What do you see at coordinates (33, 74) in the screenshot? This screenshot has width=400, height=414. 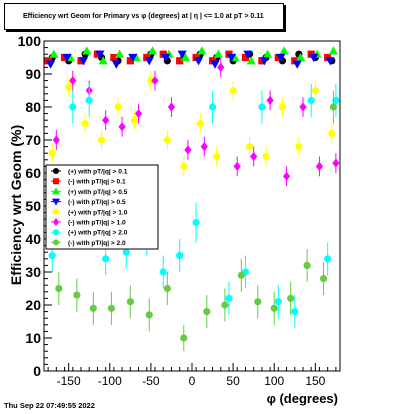 I see `y-tick-label: 90` at bounding box center [33, 74].